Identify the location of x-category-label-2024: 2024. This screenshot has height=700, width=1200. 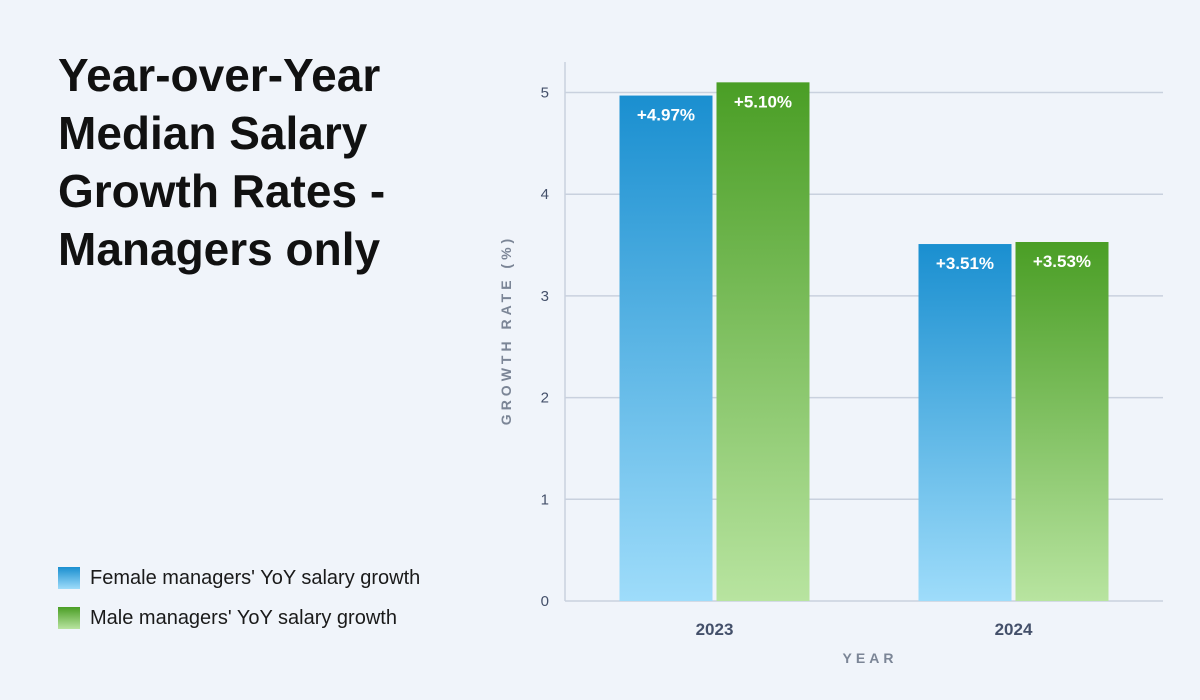
(1014, 629).